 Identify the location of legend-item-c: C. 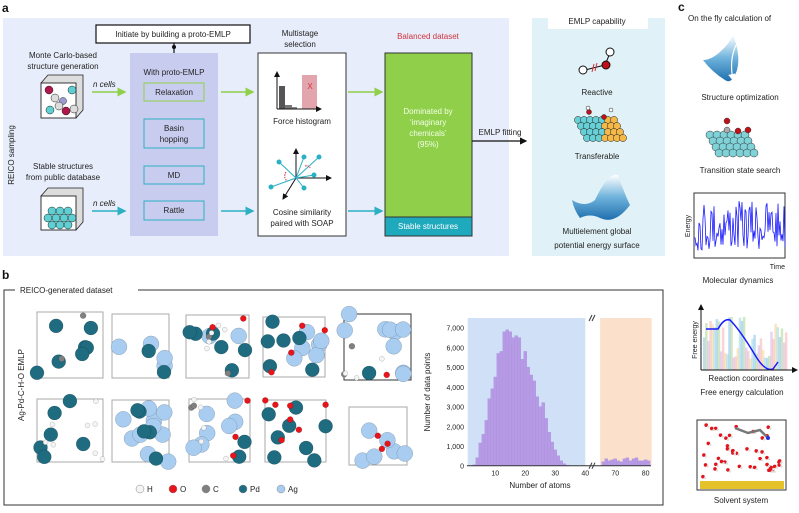
(210, 489).